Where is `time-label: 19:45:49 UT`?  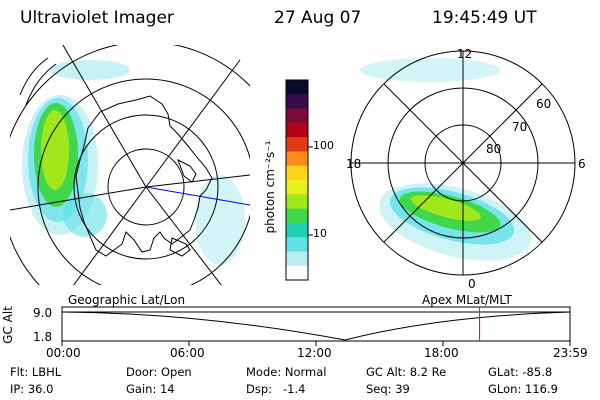
time-label: 19:45:49 UT is located at coordinates (484, 18).